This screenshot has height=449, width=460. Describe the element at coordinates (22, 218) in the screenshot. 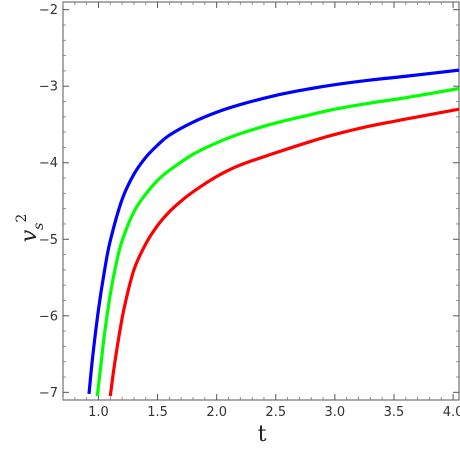

I see `y-axis-title-superscript: 2` at that location.